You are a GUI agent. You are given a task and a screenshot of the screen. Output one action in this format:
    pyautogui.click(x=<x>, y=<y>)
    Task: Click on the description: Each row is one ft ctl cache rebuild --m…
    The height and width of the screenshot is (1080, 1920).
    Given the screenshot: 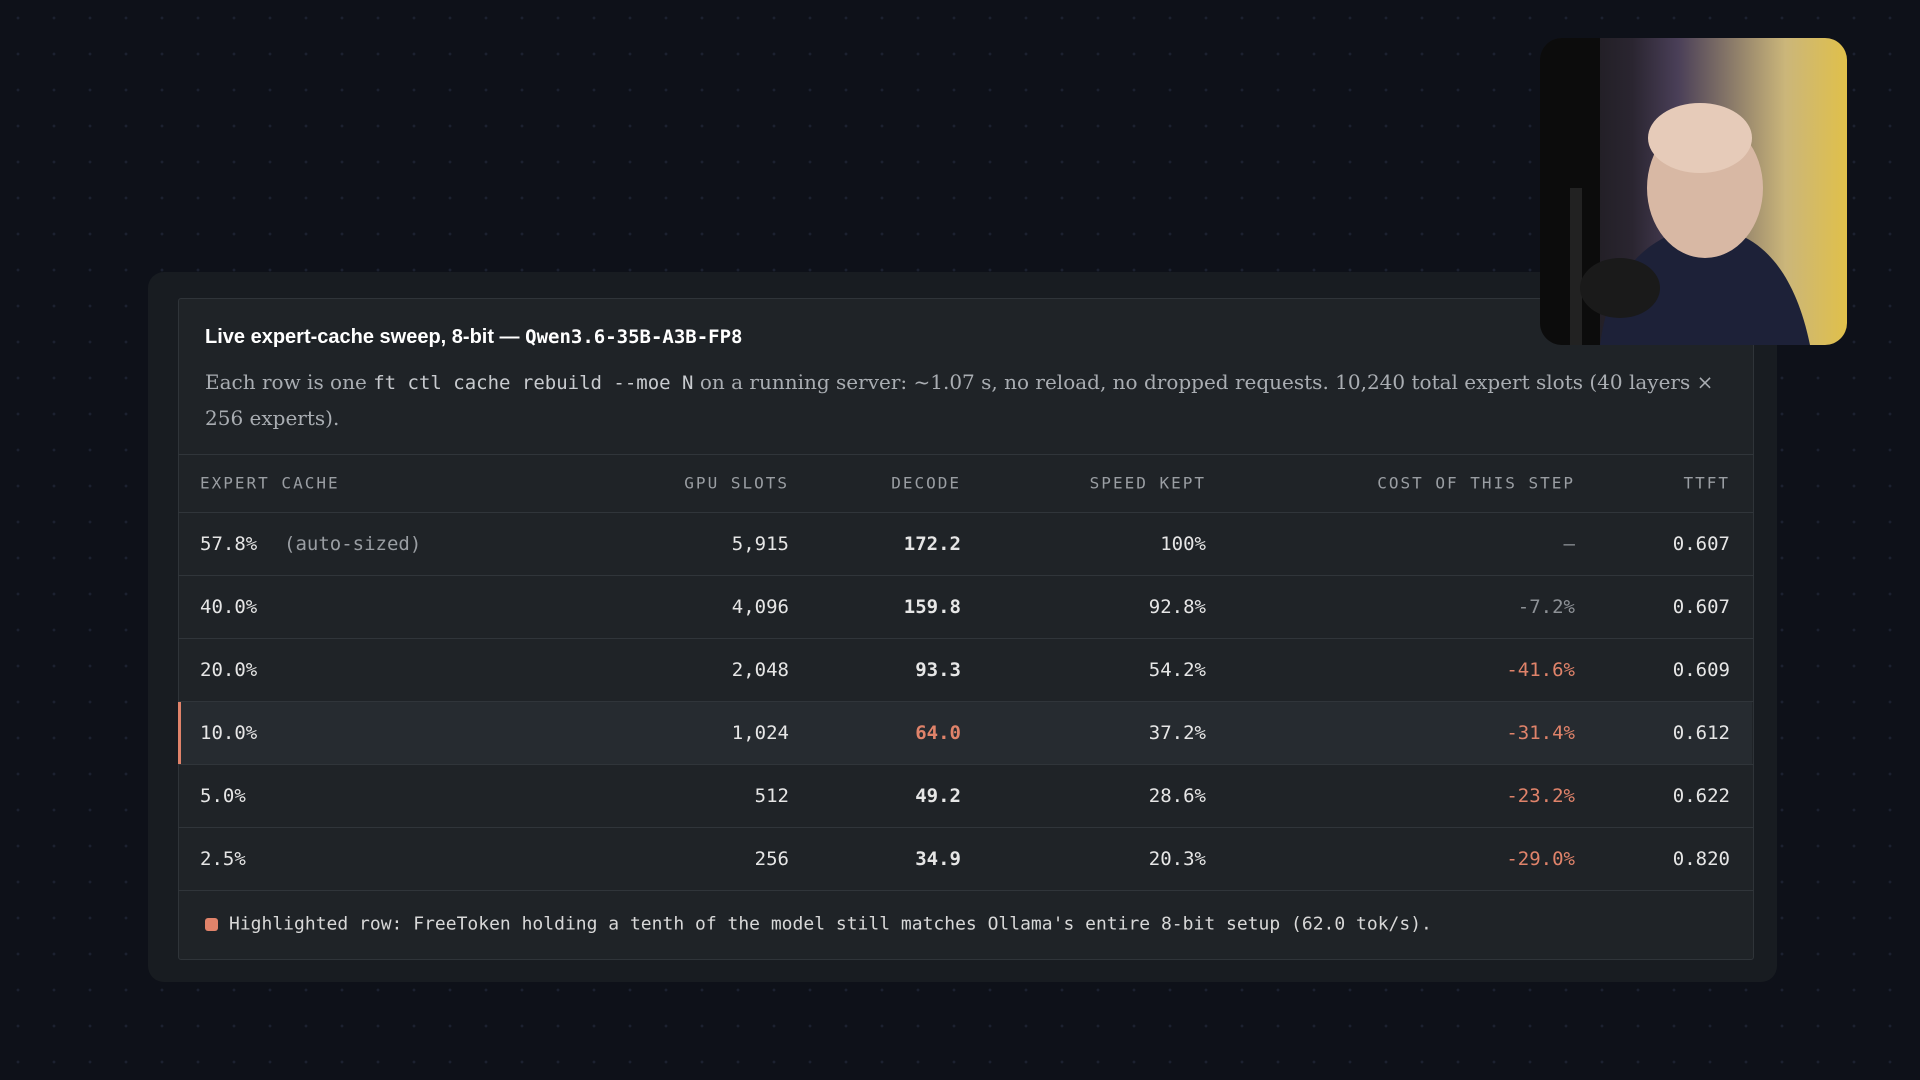 What is the action you would take?
    pyautogui.click(x=965, y=400)
    